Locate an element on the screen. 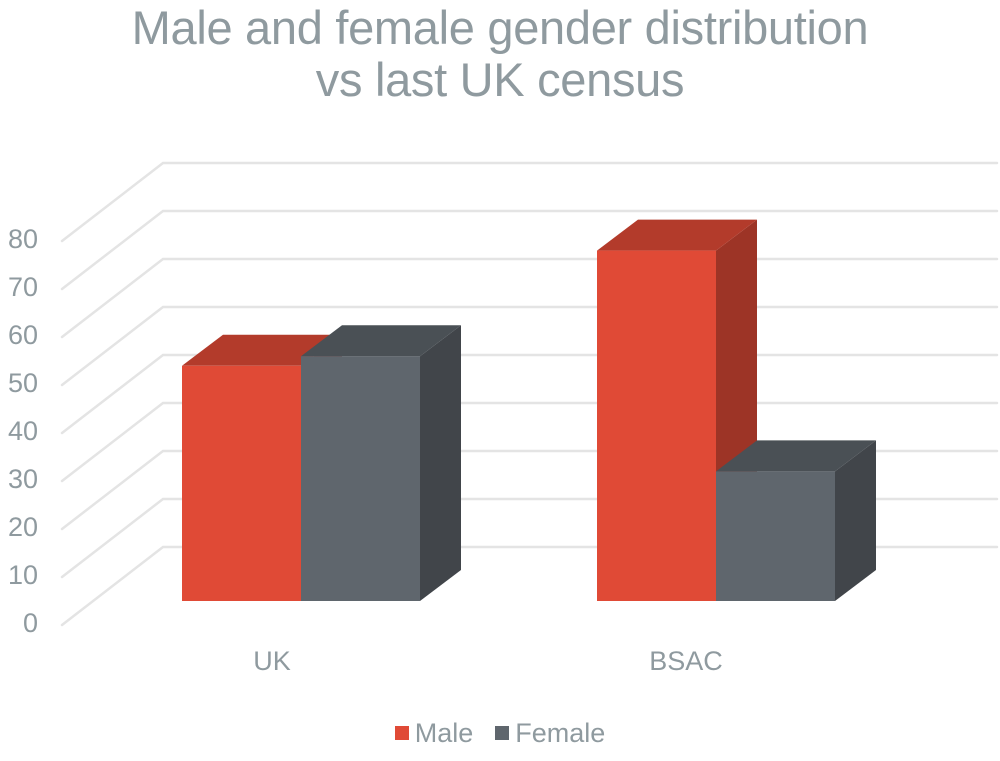 The image size is (1000, 761). y-tick-label: 60 is located at coordinates (22, 335).